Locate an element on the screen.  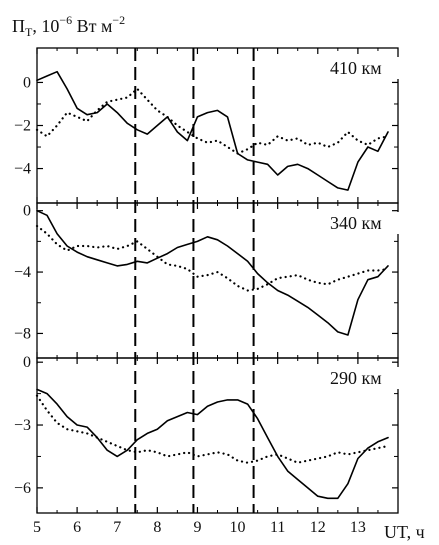
x-tick-label: 8 is located at coordinates (157, 527).